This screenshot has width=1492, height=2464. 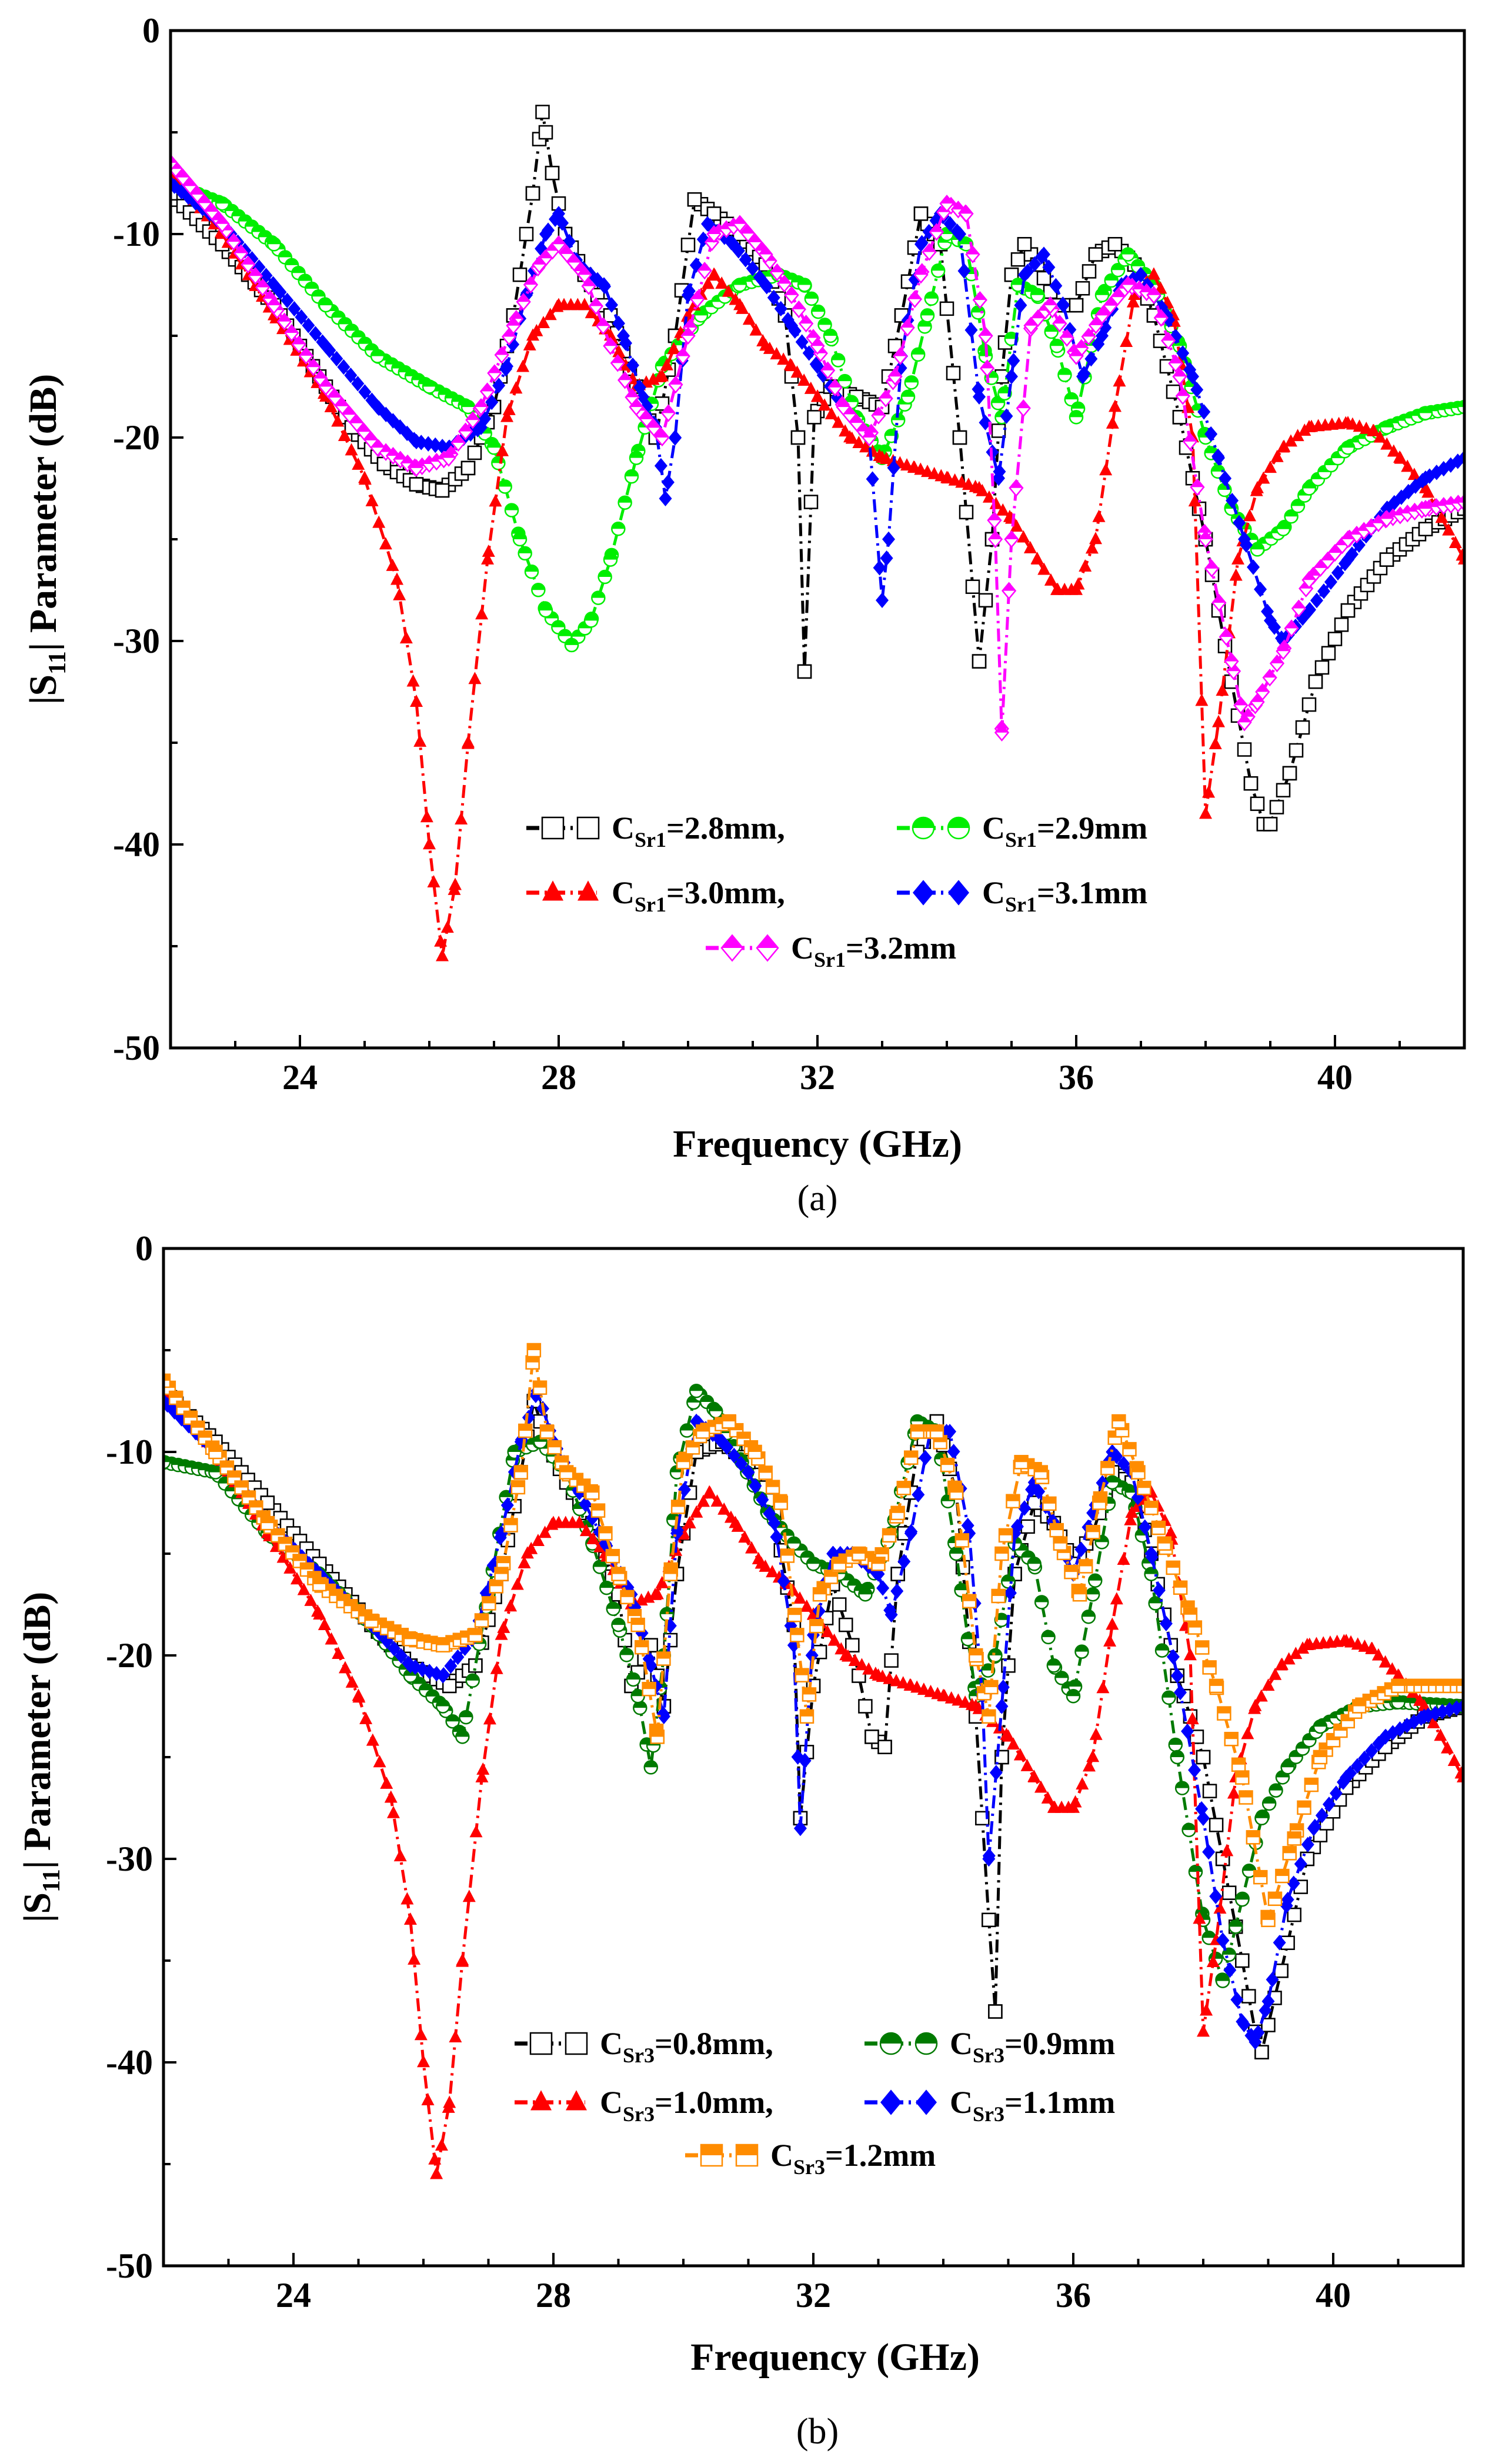 I want to click on y-axis-label-rest: | Parameter (dB), so click(x=37, y=1730).